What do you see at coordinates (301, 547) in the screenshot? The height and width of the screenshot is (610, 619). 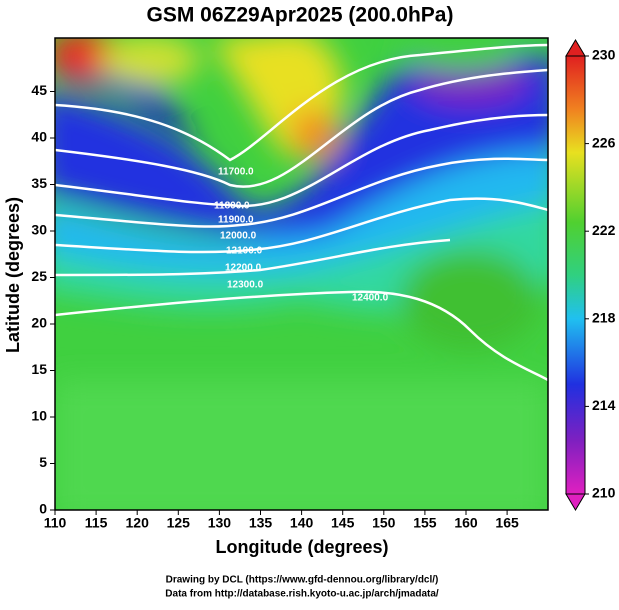 I see `x-axis-label: Longitude (degrees)` at bounding box center [301, 547].